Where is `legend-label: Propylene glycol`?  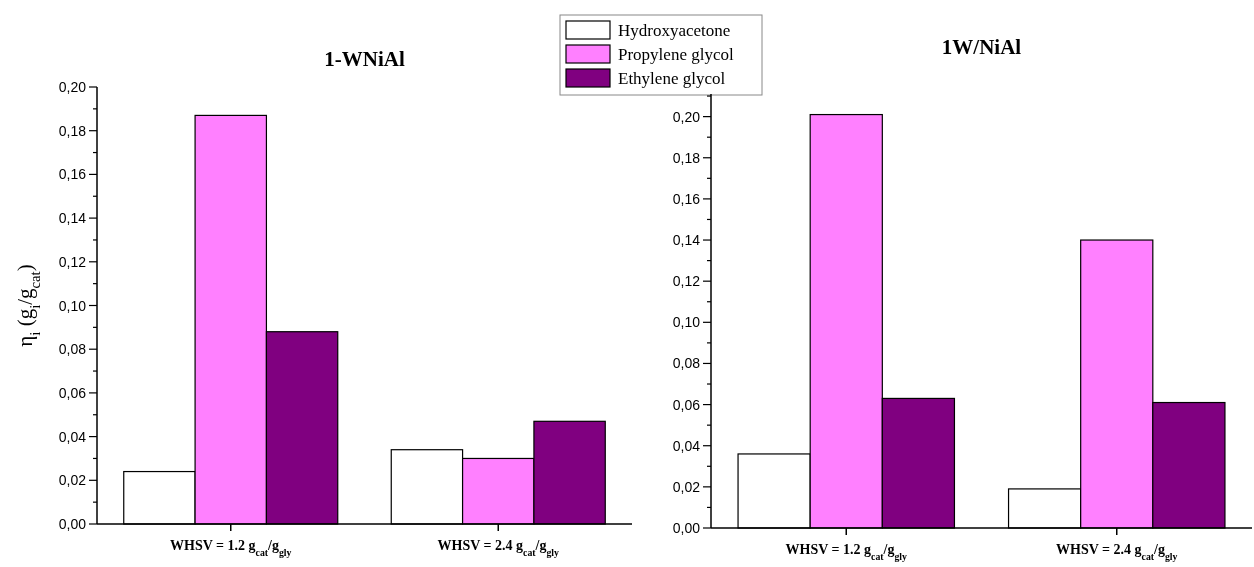
legend-label: Propylene glycol is located at coordinates (676, 54).